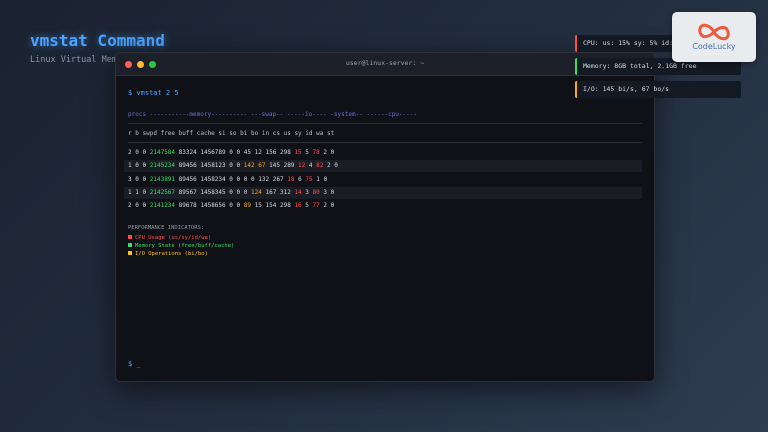 This screenshot has height=432, width=768. Describe the element at coordinates (331, 133) in the screenshot. I see `column-name: st` at that location.